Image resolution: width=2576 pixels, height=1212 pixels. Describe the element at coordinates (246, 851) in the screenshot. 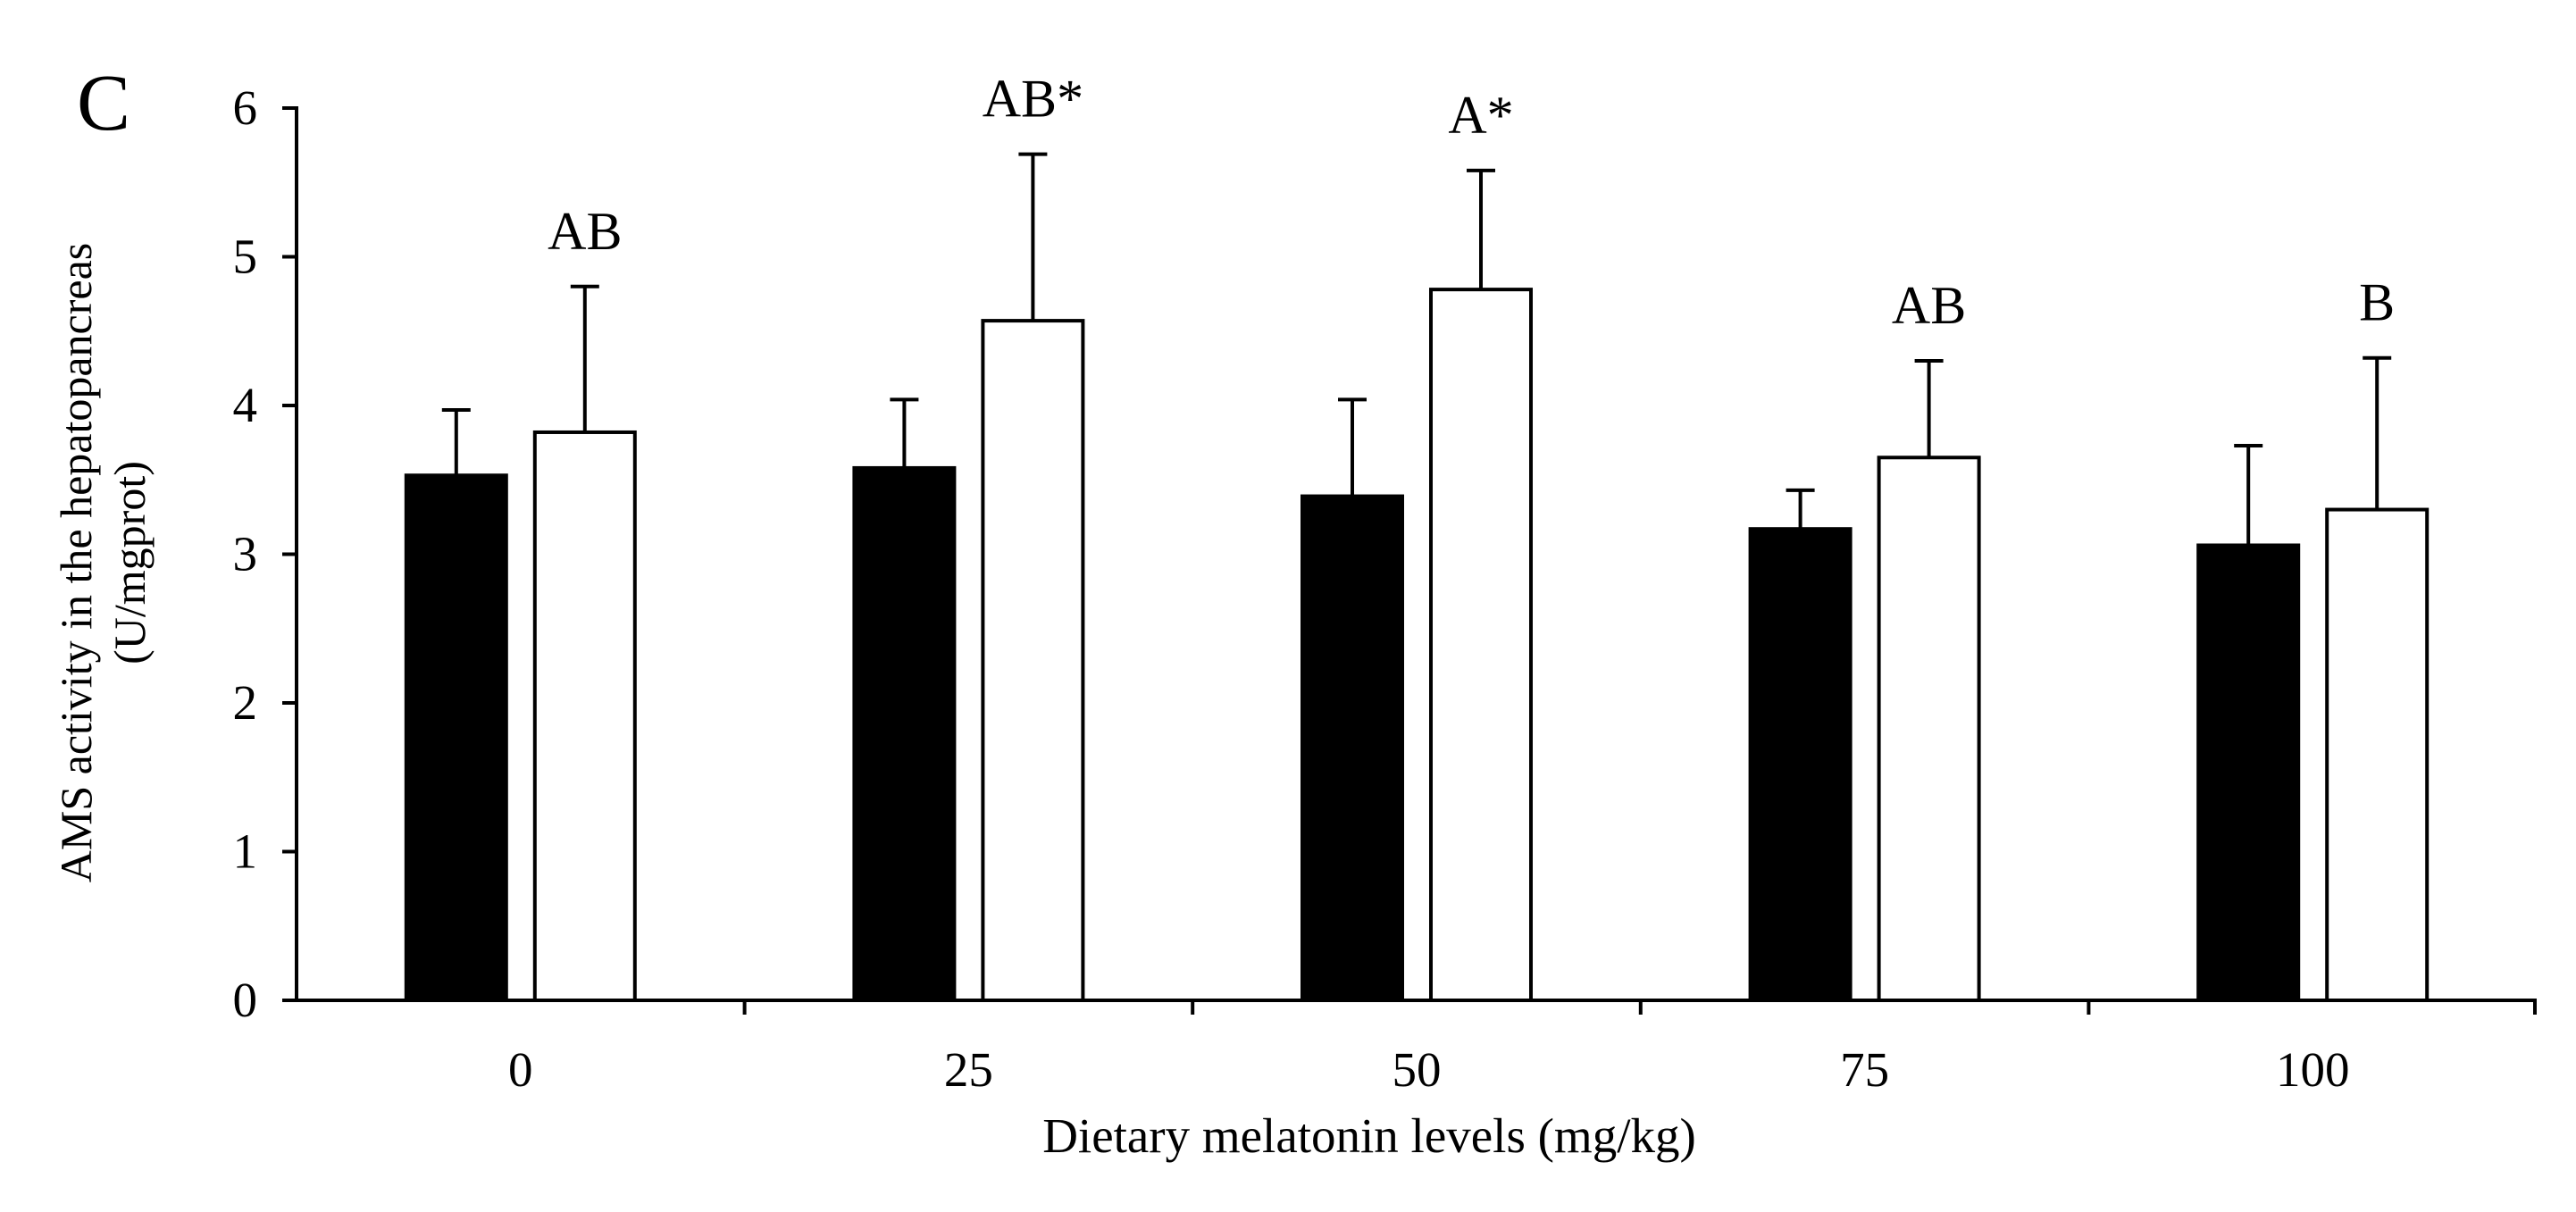

I see `y-tick-label-1: 1` at that location.